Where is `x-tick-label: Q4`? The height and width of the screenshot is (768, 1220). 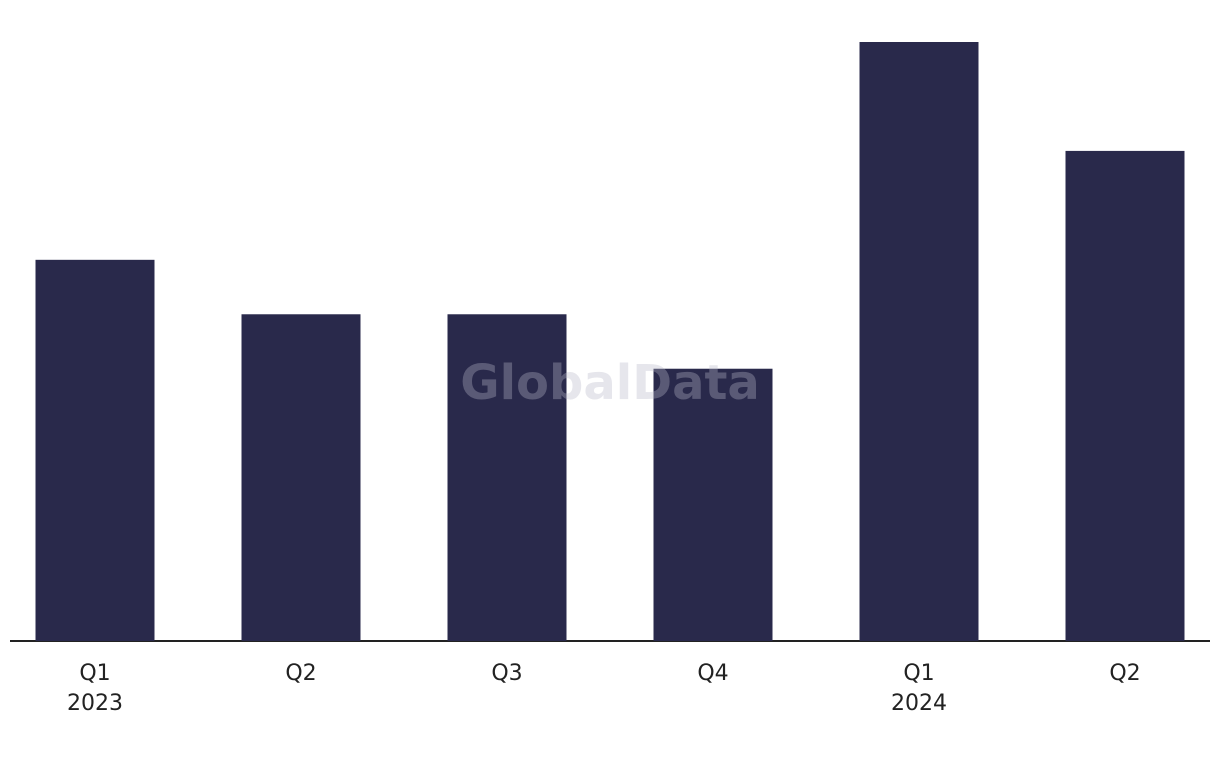
x-tick-label: Q4 is located at coordinates (712, 673).